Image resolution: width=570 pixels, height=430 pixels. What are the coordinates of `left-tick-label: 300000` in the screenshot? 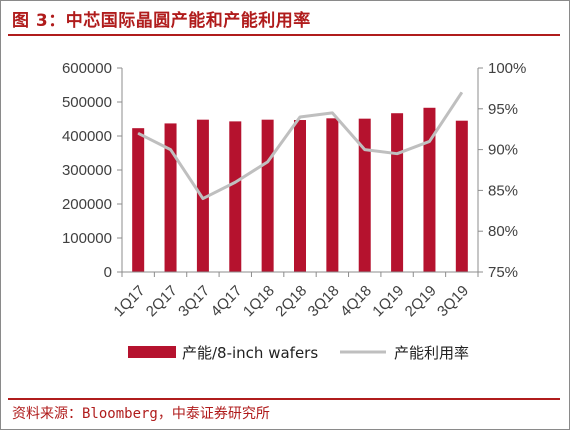 It's located at (87, 170).